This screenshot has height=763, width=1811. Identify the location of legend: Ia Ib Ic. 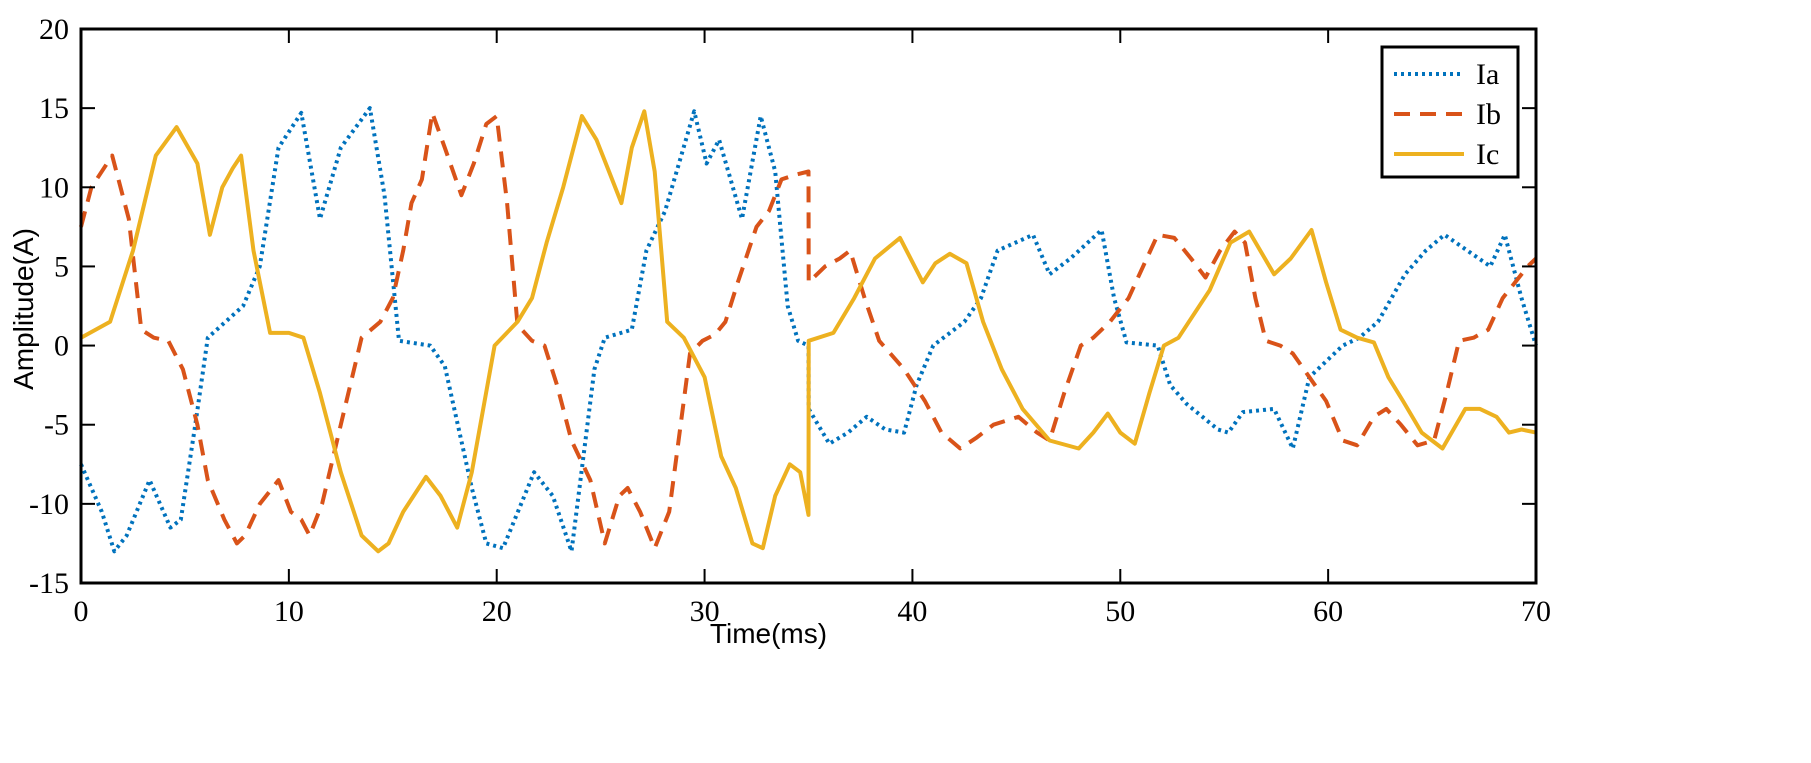
(1450, 112).